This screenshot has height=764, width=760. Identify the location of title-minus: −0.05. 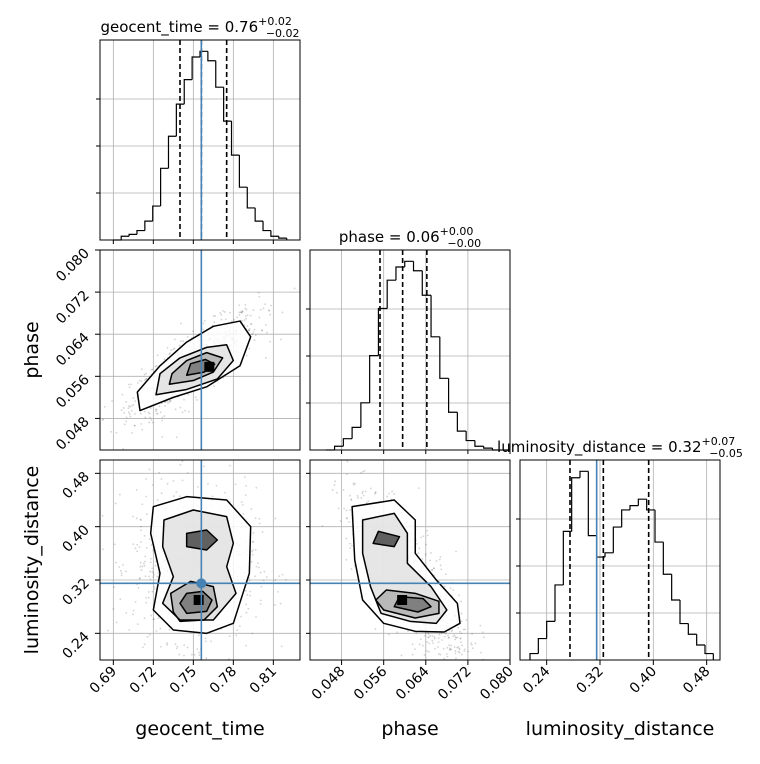
(726, 453).